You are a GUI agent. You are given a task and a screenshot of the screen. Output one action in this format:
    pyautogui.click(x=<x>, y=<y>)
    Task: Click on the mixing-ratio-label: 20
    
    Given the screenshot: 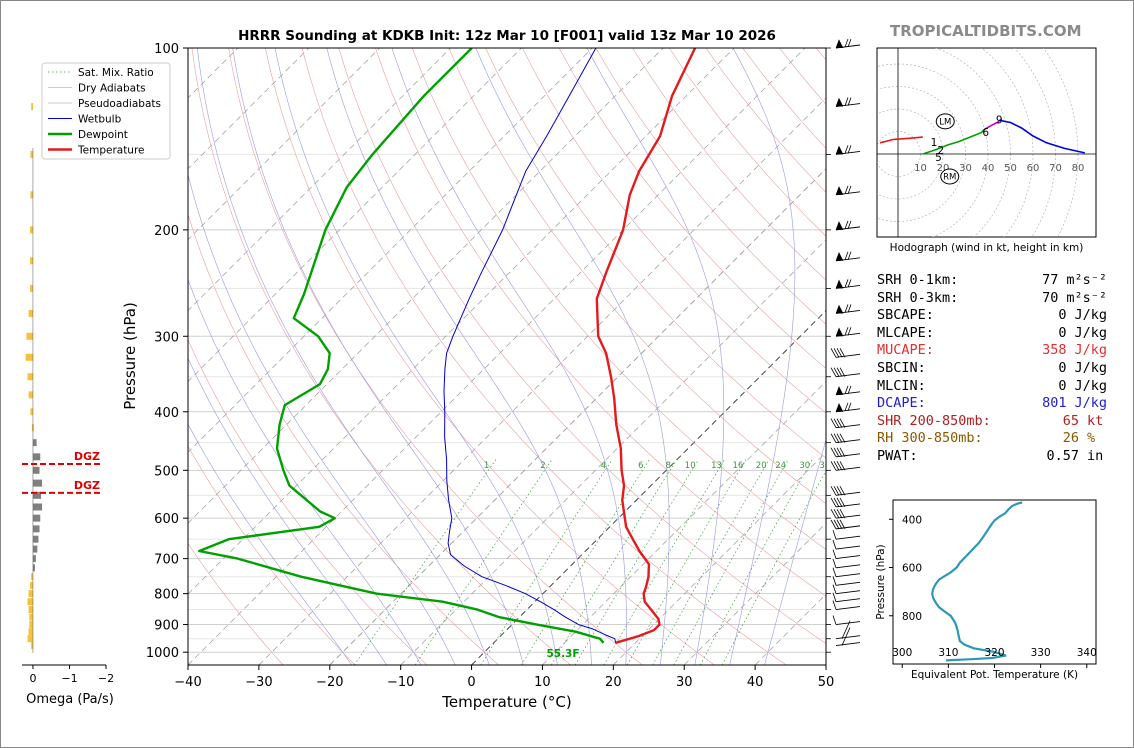 What is the action you would take?
    pyautogui.click(x=761, y=466)
    